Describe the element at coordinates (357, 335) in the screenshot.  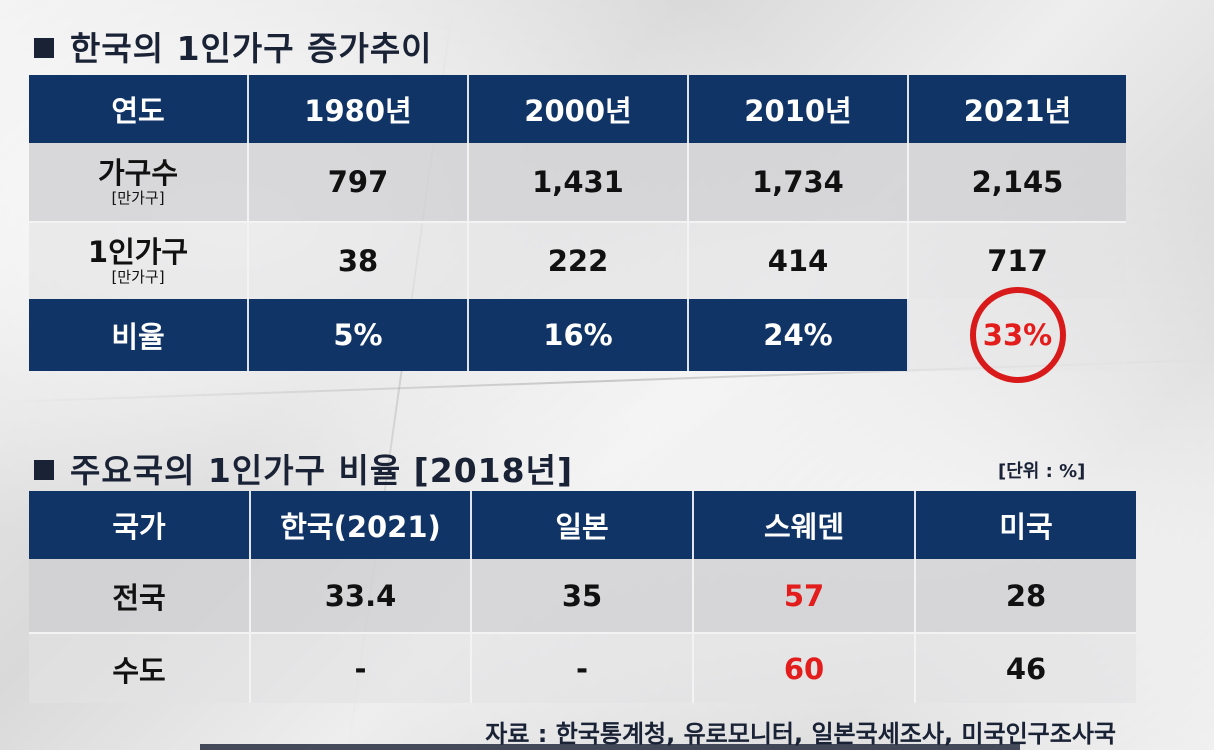
I see `table-cell: 5%` at that location.